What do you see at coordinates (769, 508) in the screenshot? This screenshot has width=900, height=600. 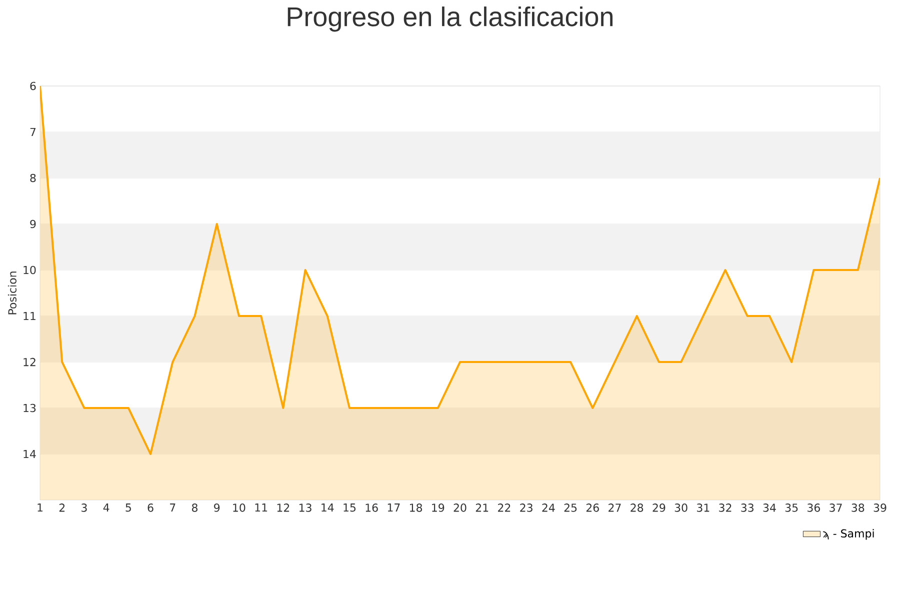 I see `x-tick-label: 34` at bounding box center [769, 508].